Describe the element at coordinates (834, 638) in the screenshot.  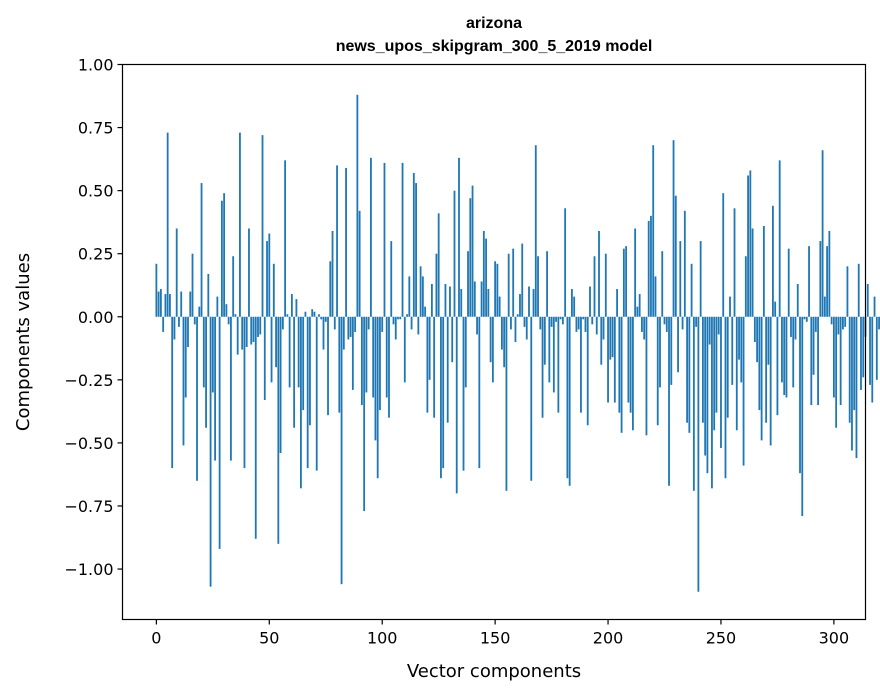
I see `x-tick-label: 300` at that location.